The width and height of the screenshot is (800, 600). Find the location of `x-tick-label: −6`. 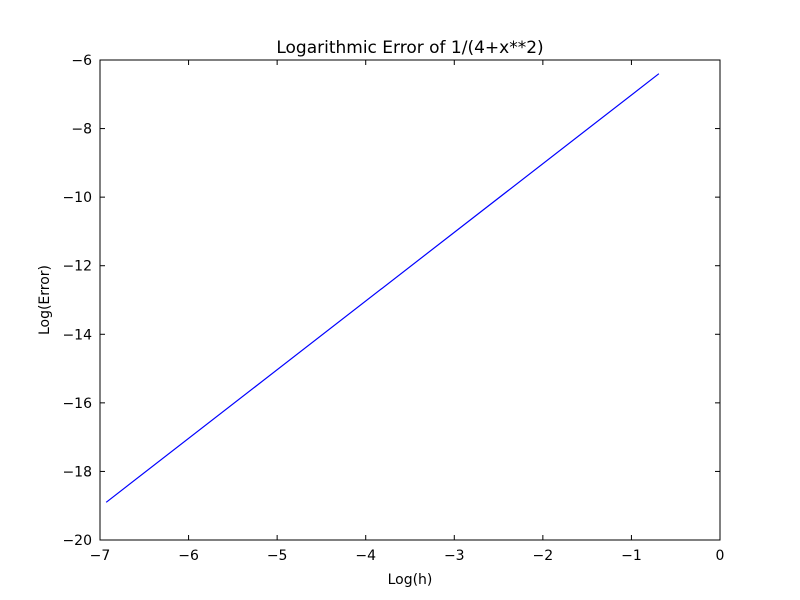

x-tick-label: −6 is located at coordinates (188, 556).